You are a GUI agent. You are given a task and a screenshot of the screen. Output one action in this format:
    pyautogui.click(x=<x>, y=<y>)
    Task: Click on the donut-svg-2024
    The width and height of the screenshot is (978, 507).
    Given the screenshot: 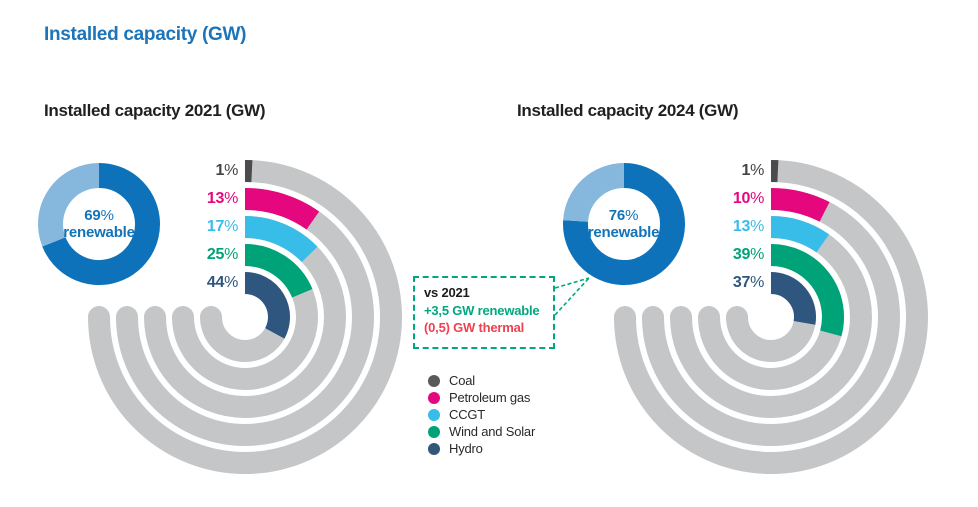 What is the action you would take?
    pyautogui.click(x=623, y=224)
    